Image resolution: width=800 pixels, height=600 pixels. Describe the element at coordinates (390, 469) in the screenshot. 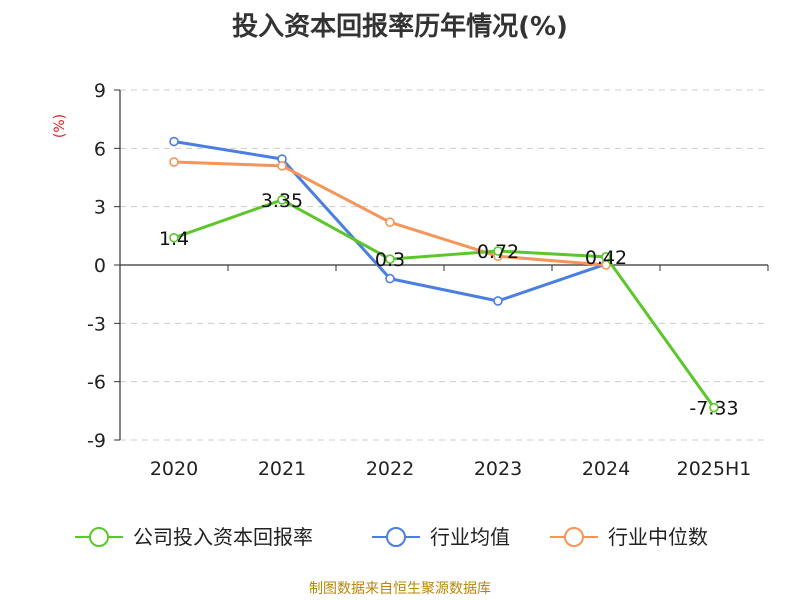

I see `x-tick-label: 2022` at that location.